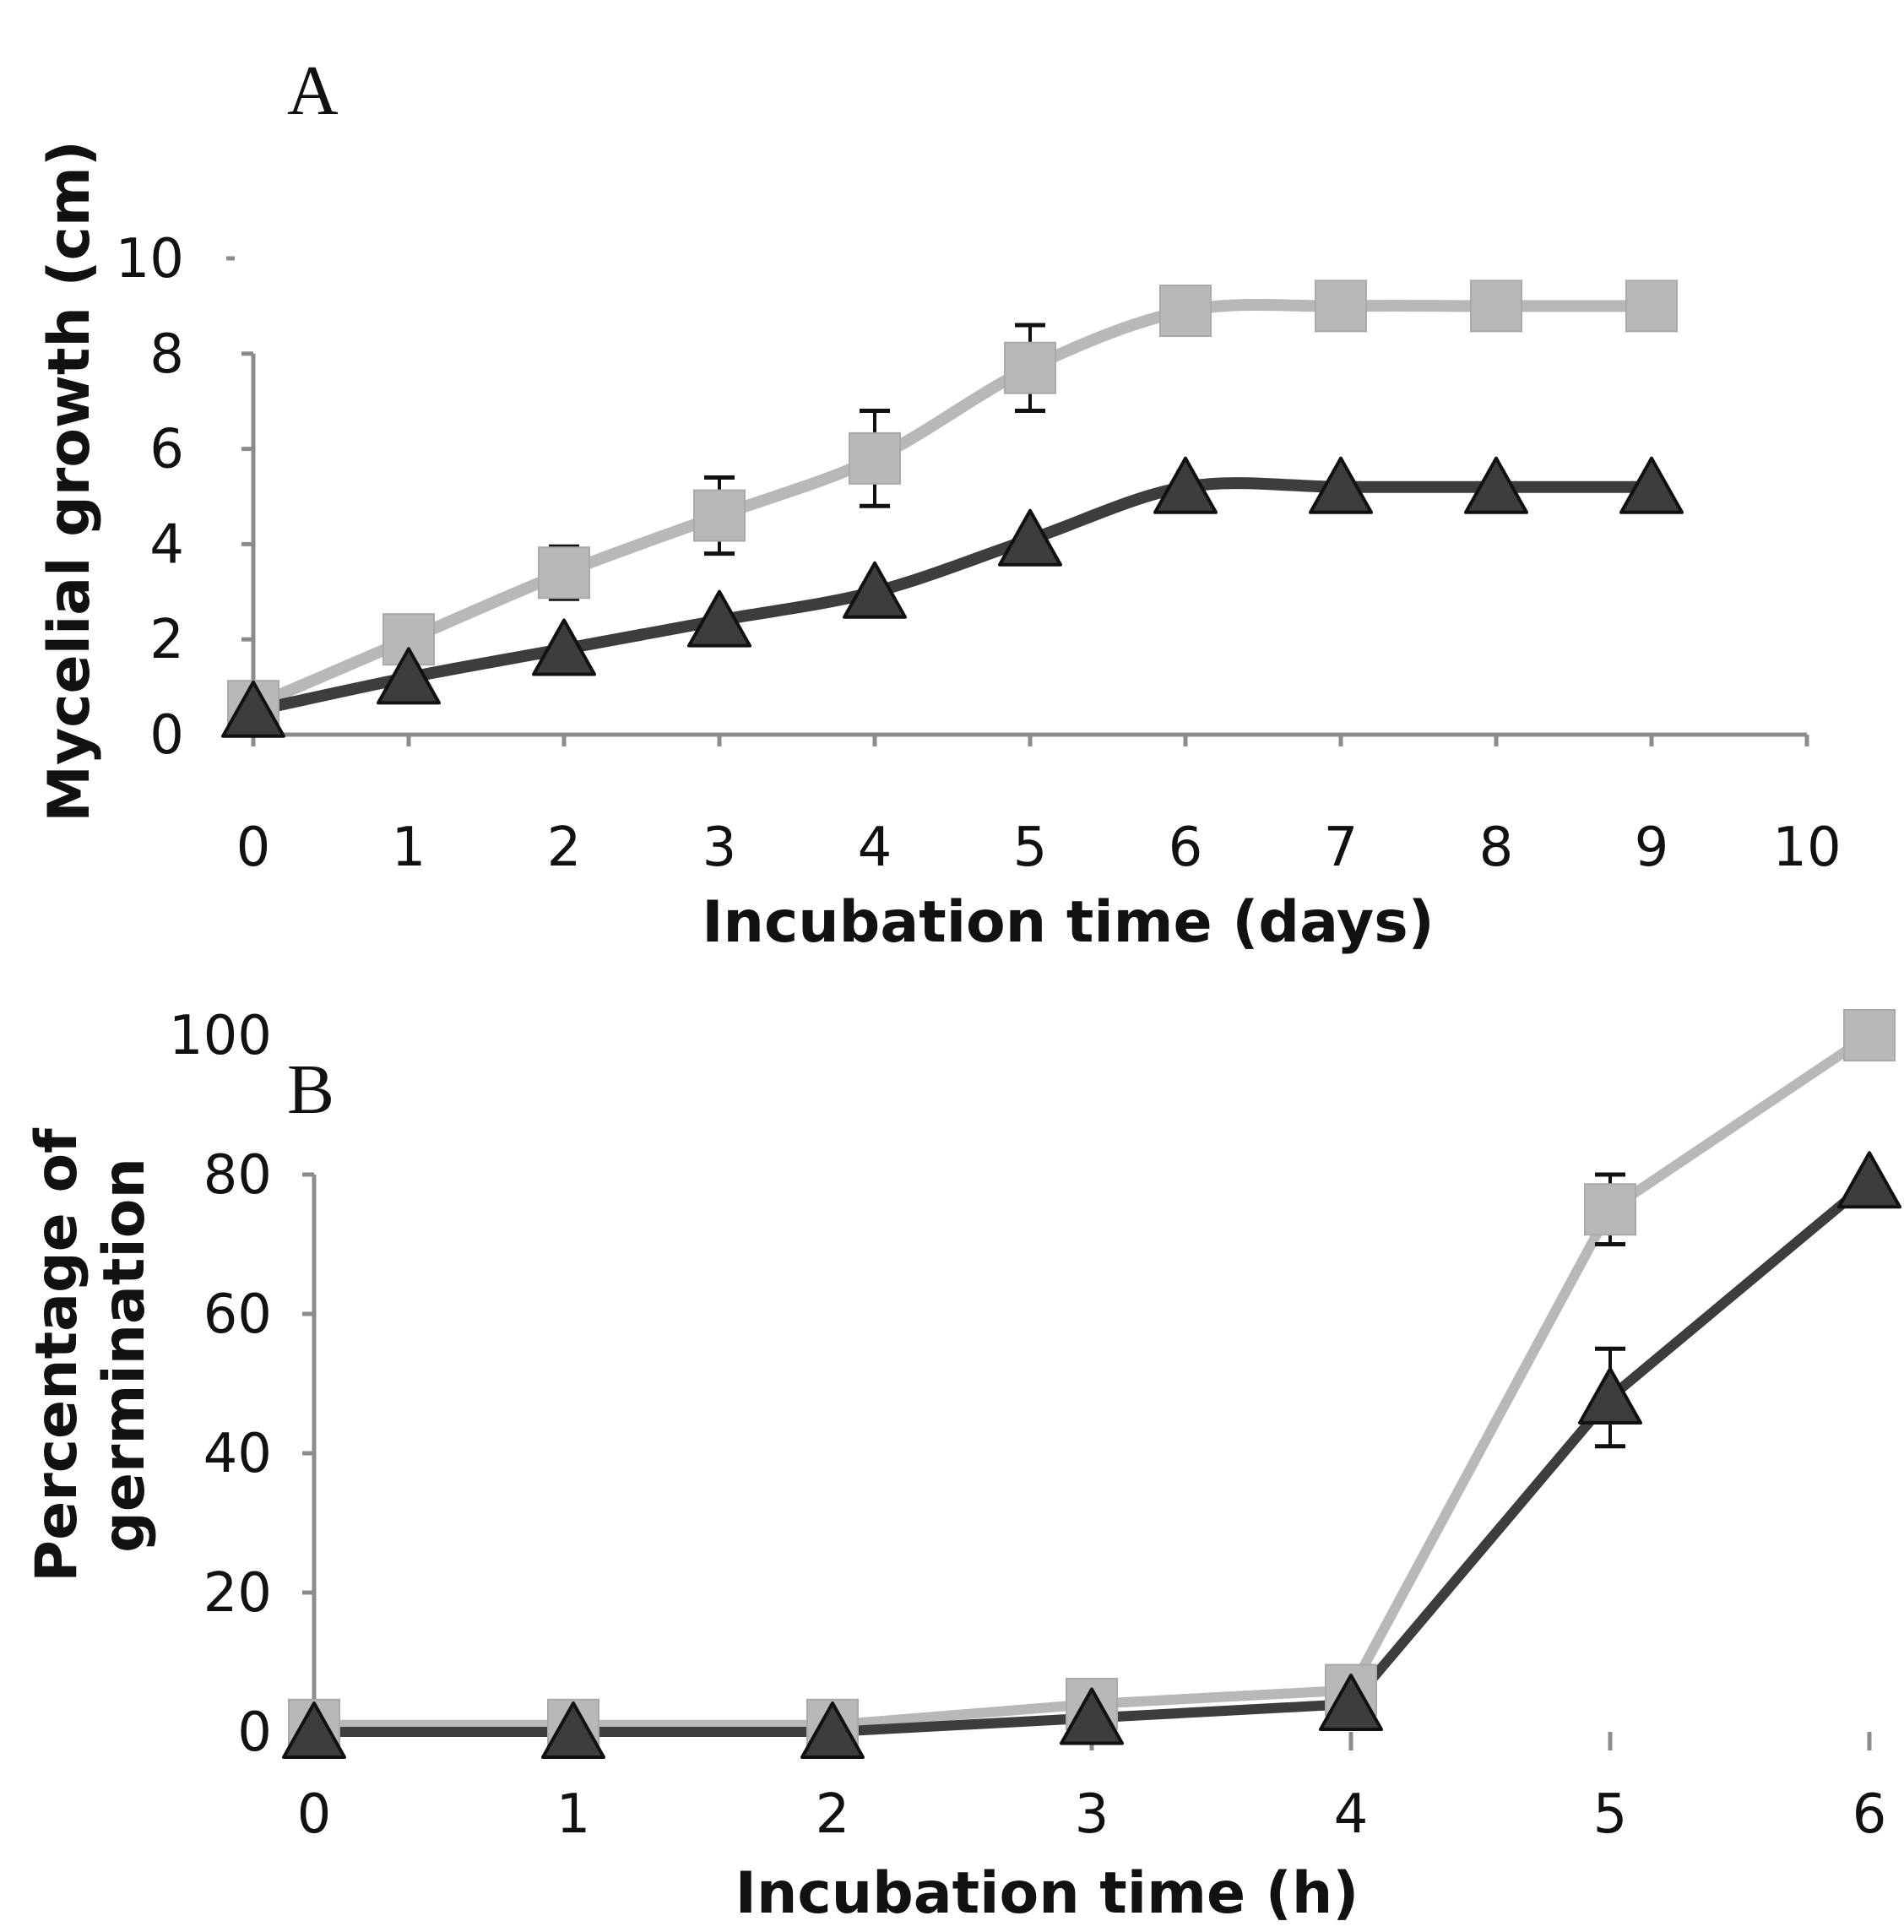  What do you see at coordinates (150, 259) in the screenshot?
I see `panel-a-y-tick-label: 10` at bounding box center [150, 259].